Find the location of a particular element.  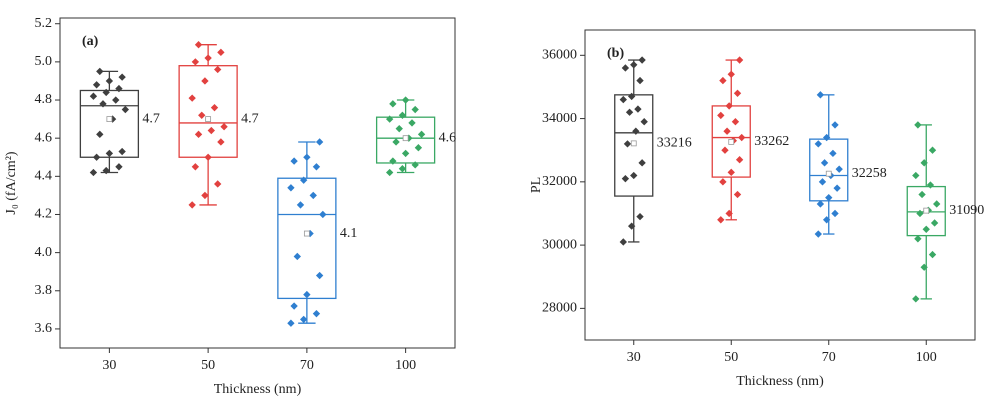

y-tick-label: 4.8 is located at coordinates (44, 99).